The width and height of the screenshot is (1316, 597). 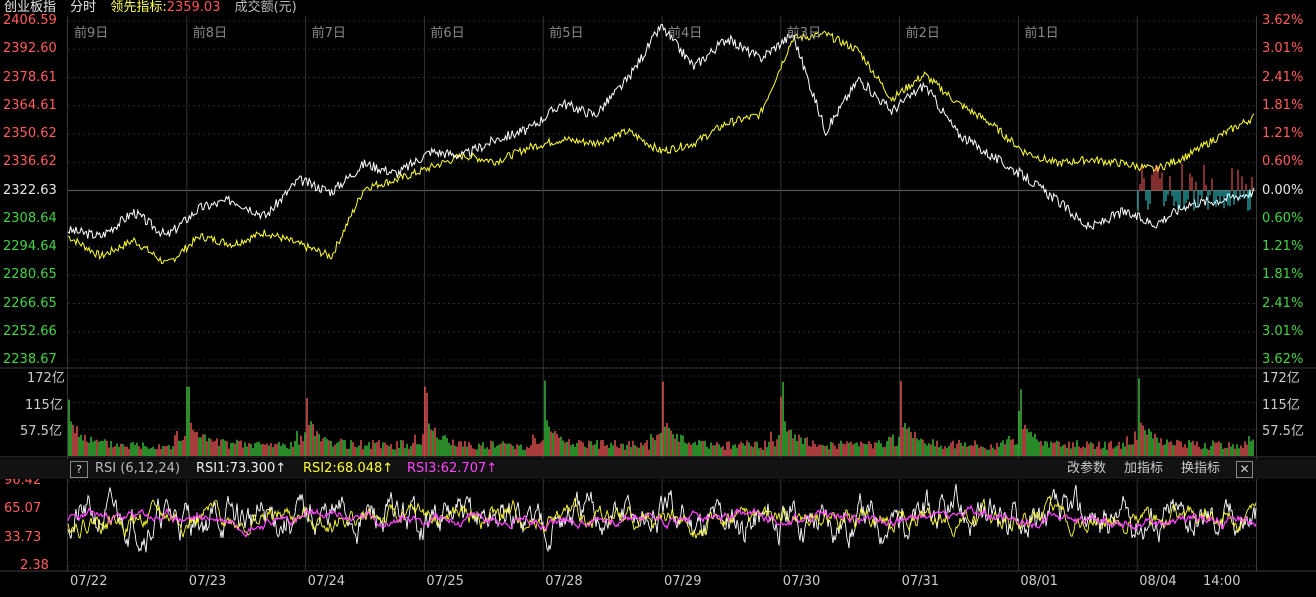 What do you see at coordinates (685, 33) in the screenshot?
I see `day-marker-label: 前4日` at bounding box center [685, 33].